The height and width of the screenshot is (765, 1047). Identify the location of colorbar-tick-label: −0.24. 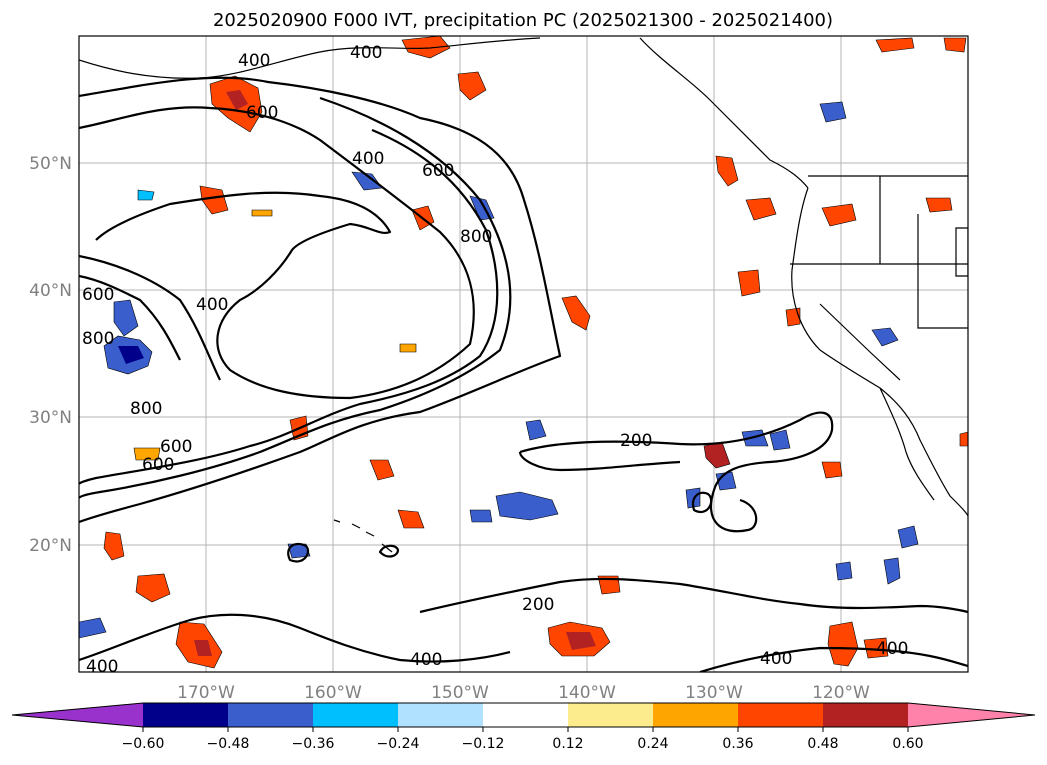
(398, 744).